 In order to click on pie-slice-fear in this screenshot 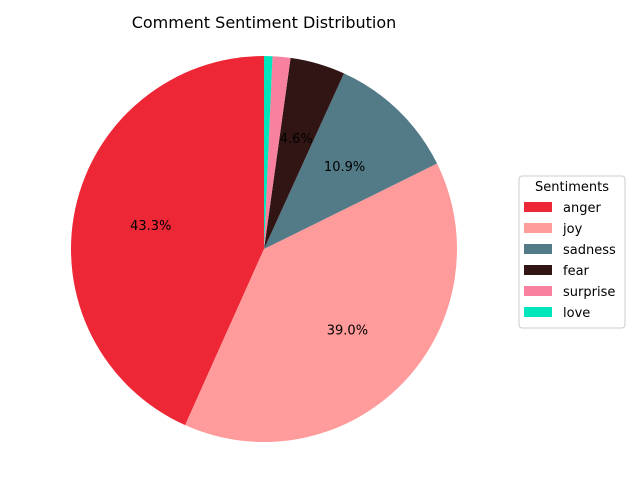, I will do `click(304, 153)`.